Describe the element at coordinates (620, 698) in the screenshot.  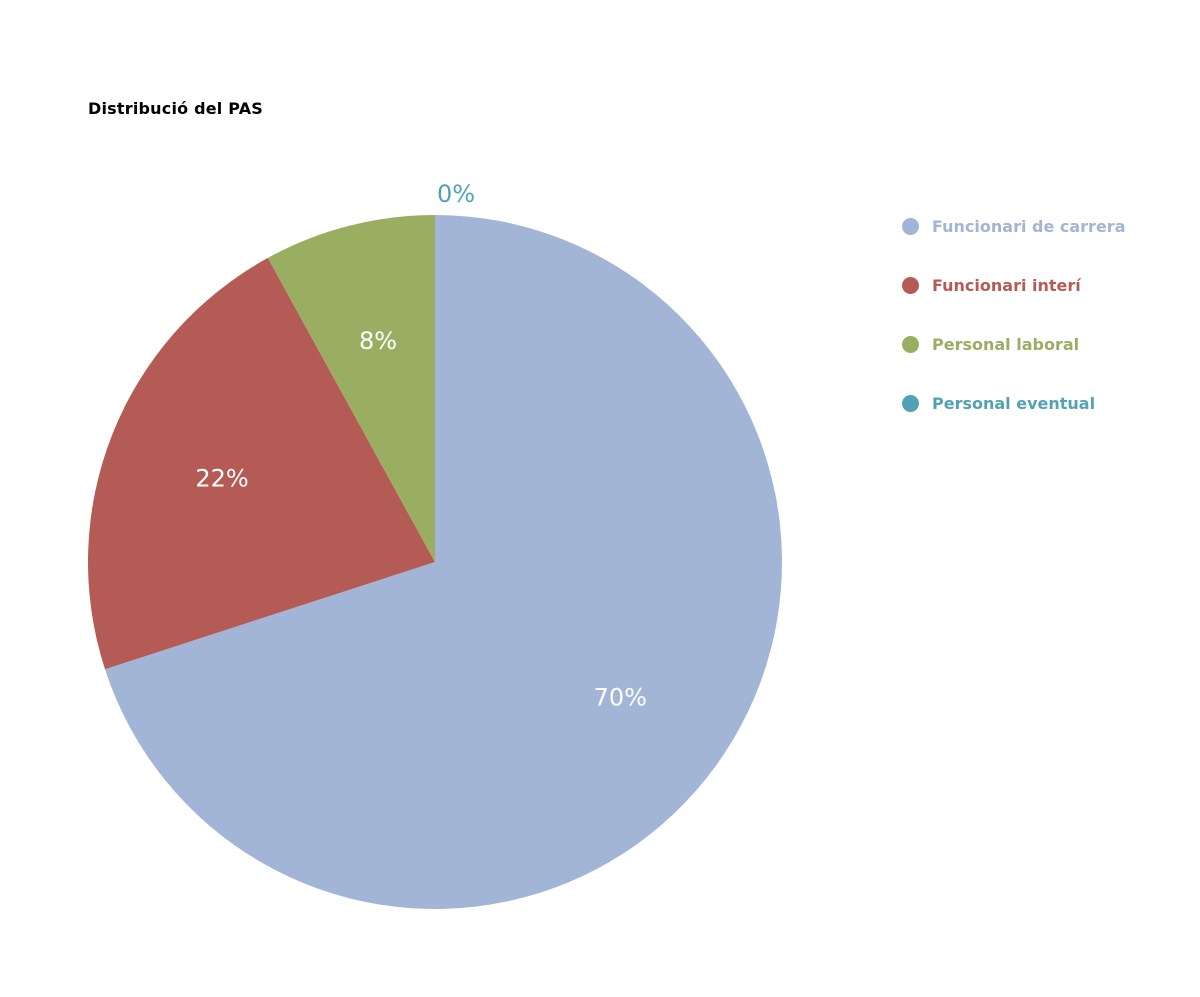
I see `pie-slice-label-0: 70%` at that location.